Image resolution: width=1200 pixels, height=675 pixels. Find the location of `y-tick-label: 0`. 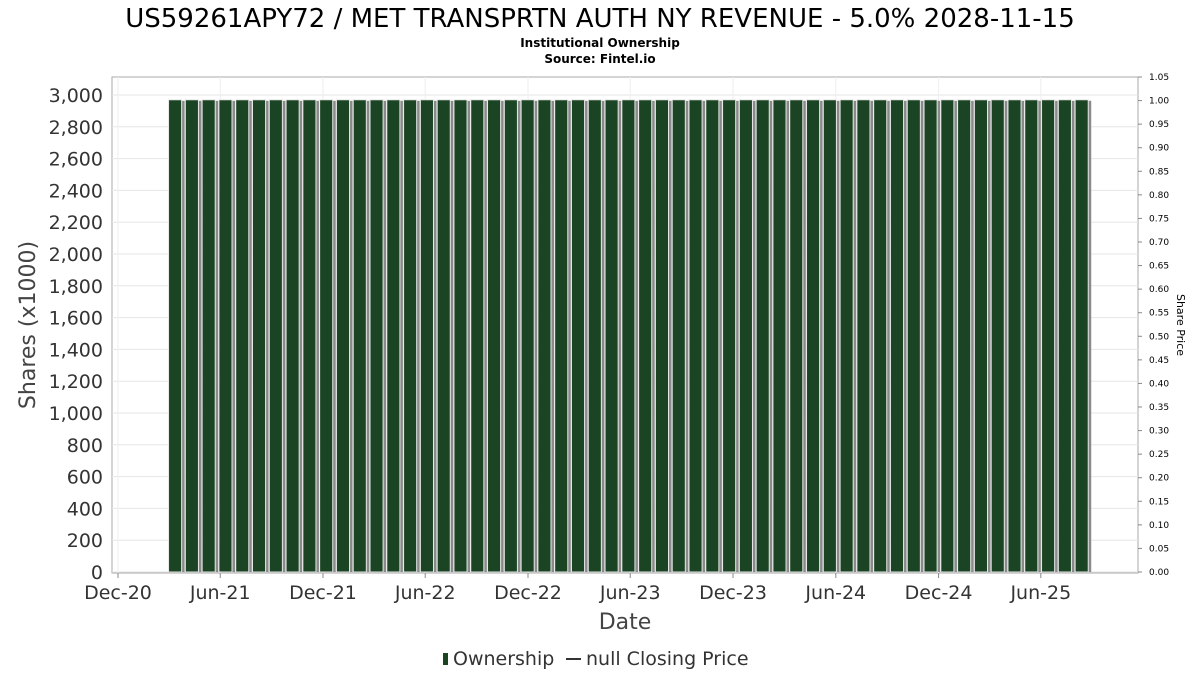

y-tick-label: 0 is located at coordinates (97, 573).